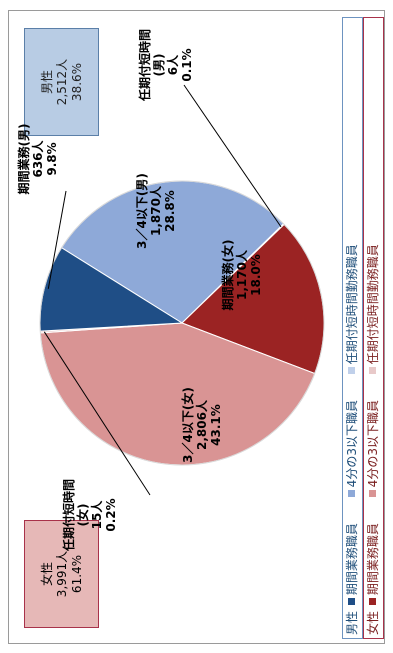 The width and height of the screenshot is (393, 653). What do you see at coordinates (227, 275) in the screenshot?
I see `pie-label-line: 期間業務(女)` at bounding box center [227, 275].